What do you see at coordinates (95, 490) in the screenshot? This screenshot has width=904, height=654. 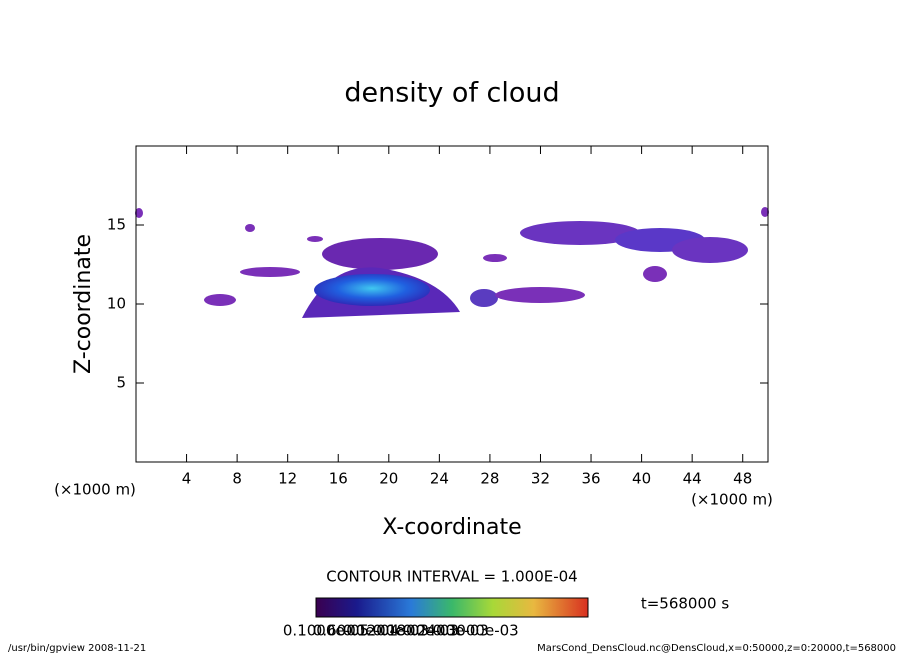 I see `x-unit-left: (×1000 m)` at bounding box center [95, 490].